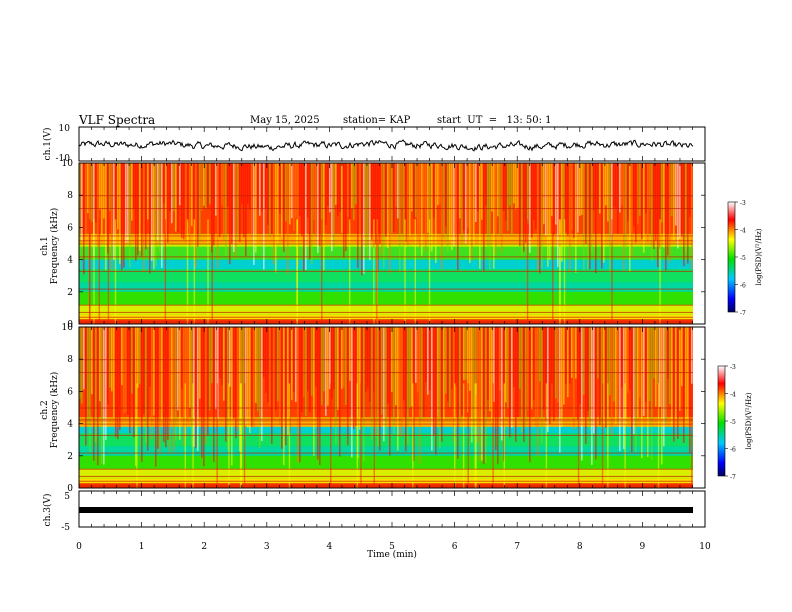 The image size is (792, 612). What do you see at coordinates (374, 144) in the screenshot?
I see `panel-ch1-waveform: 10 -10 ch.1(V)` at bounding box center [374, 144].